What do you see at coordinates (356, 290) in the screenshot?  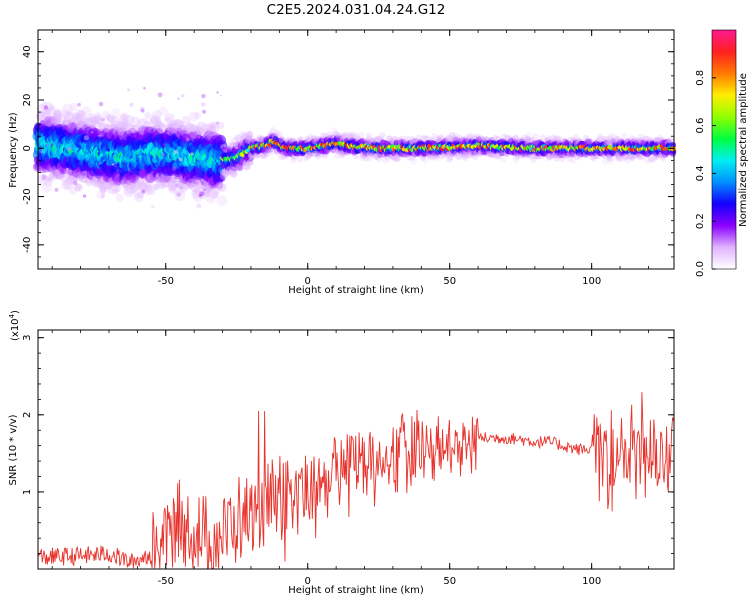 I see `spectrogram-x-axis-label: Height of straight line (km)` at bounding box center [356, 290].